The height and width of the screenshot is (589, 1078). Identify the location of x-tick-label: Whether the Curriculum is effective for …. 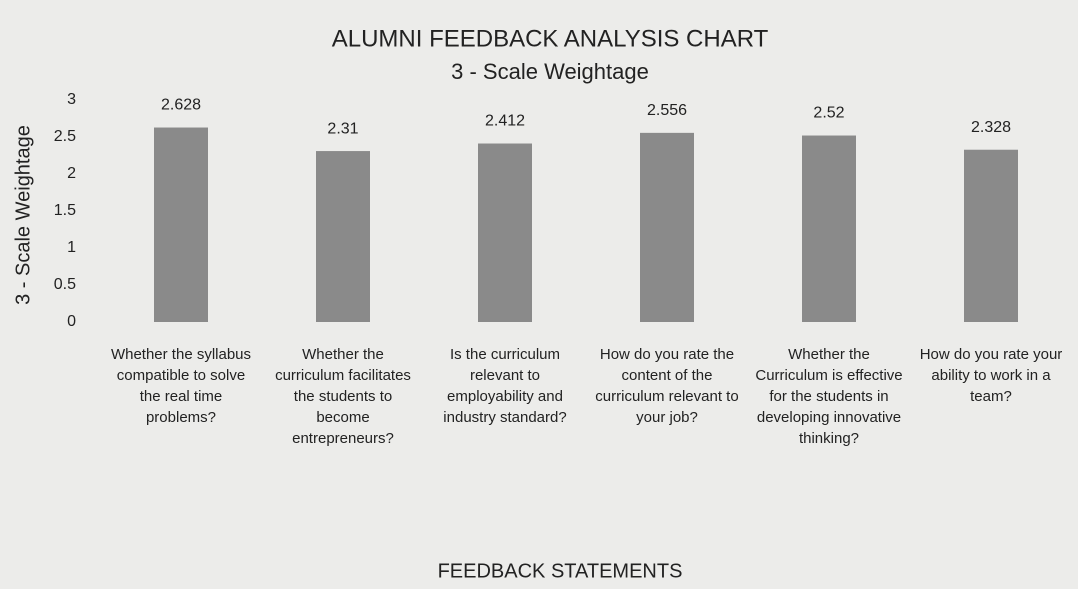
(829, 396).